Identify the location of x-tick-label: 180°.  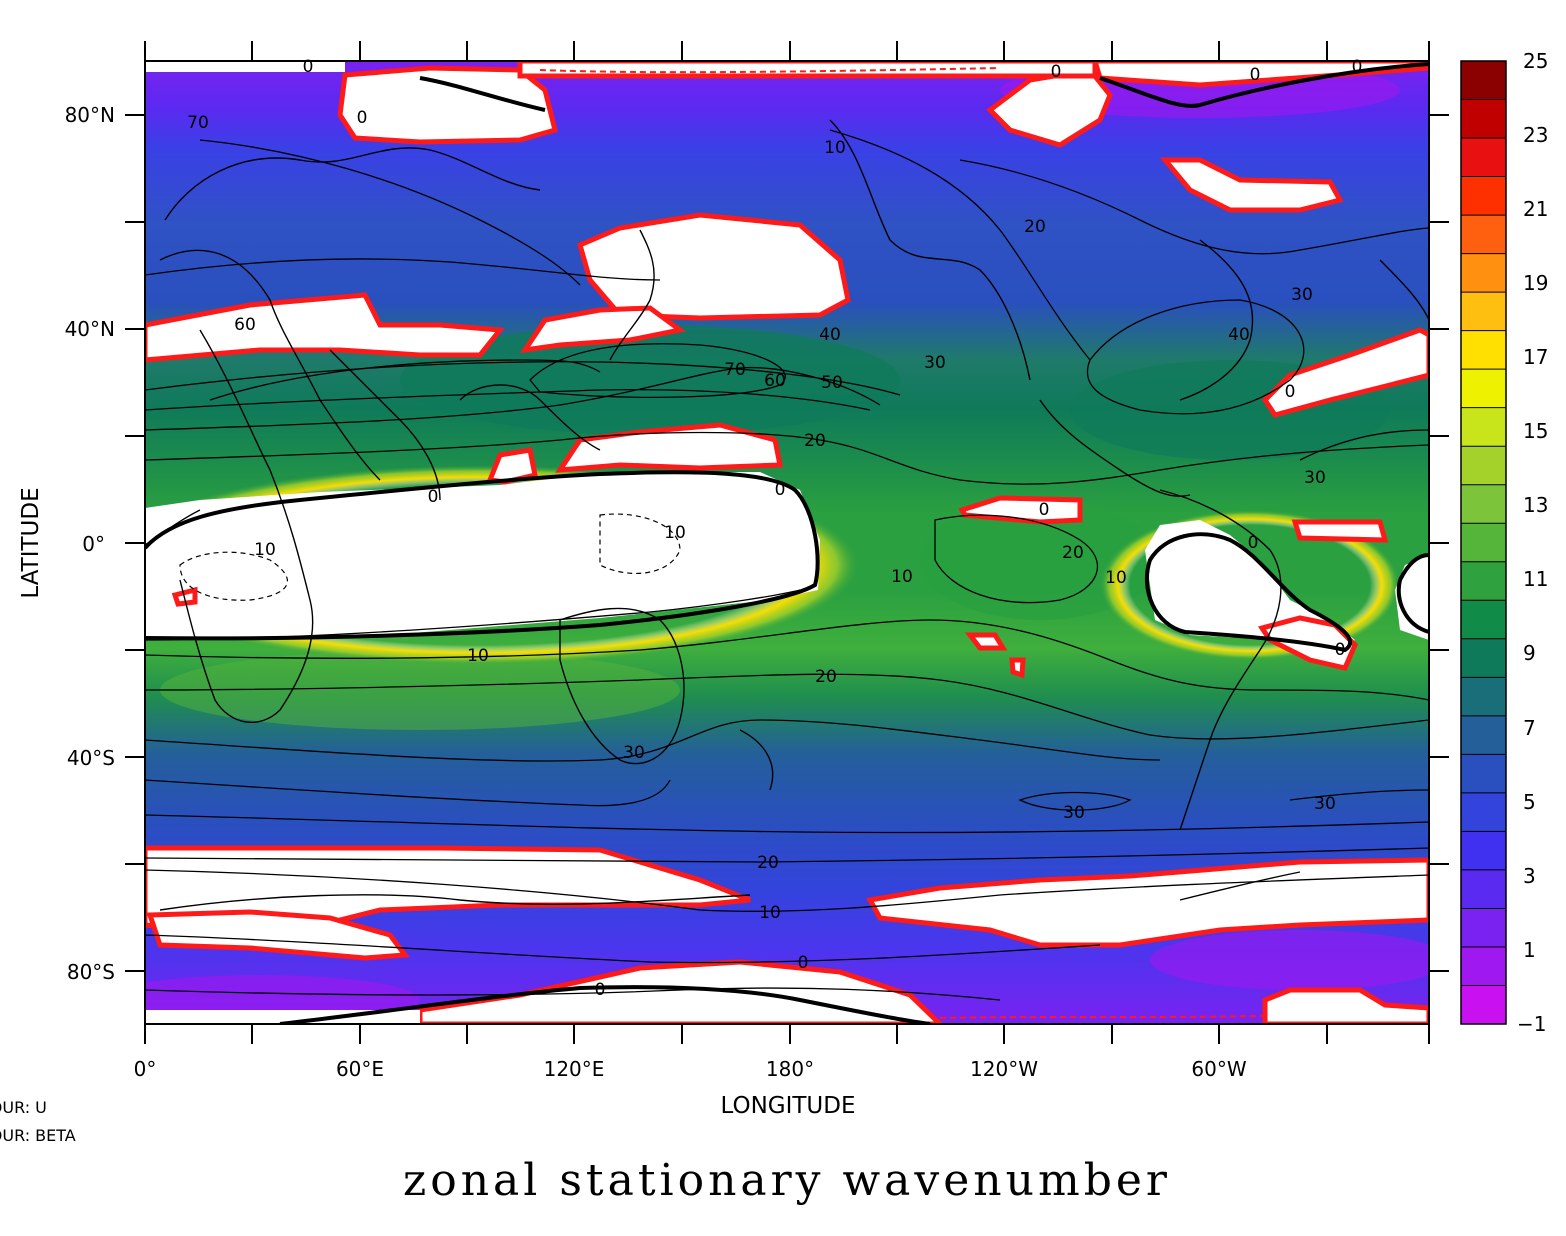
(790, 1069).